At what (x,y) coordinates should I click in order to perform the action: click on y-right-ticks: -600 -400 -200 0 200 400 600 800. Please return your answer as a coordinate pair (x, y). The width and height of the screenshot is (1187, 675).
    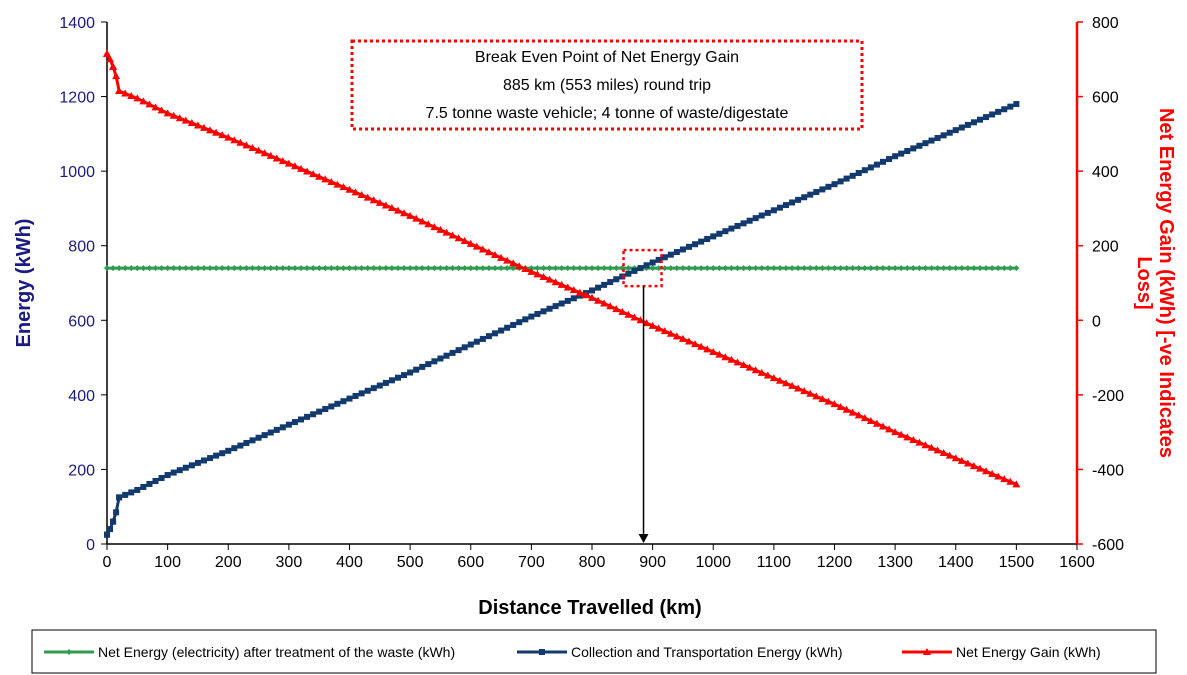
    Looking at the image, I should click on (1100, 284).